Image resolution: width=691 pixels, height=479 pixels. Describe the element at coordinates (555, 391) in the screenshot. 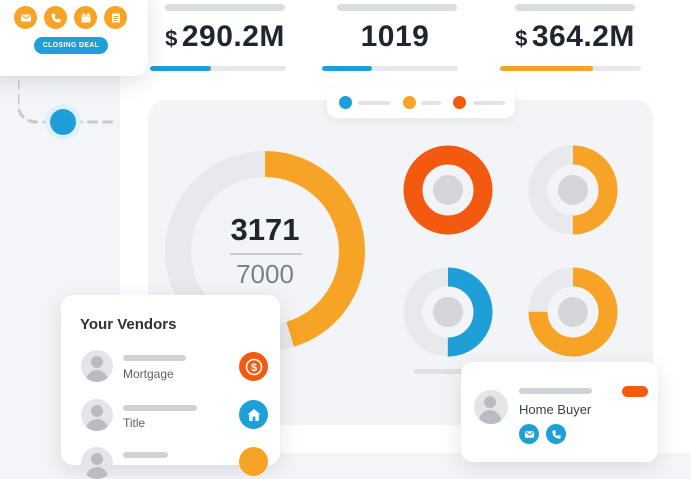

I see `buyer-name-placeholder` at that location.